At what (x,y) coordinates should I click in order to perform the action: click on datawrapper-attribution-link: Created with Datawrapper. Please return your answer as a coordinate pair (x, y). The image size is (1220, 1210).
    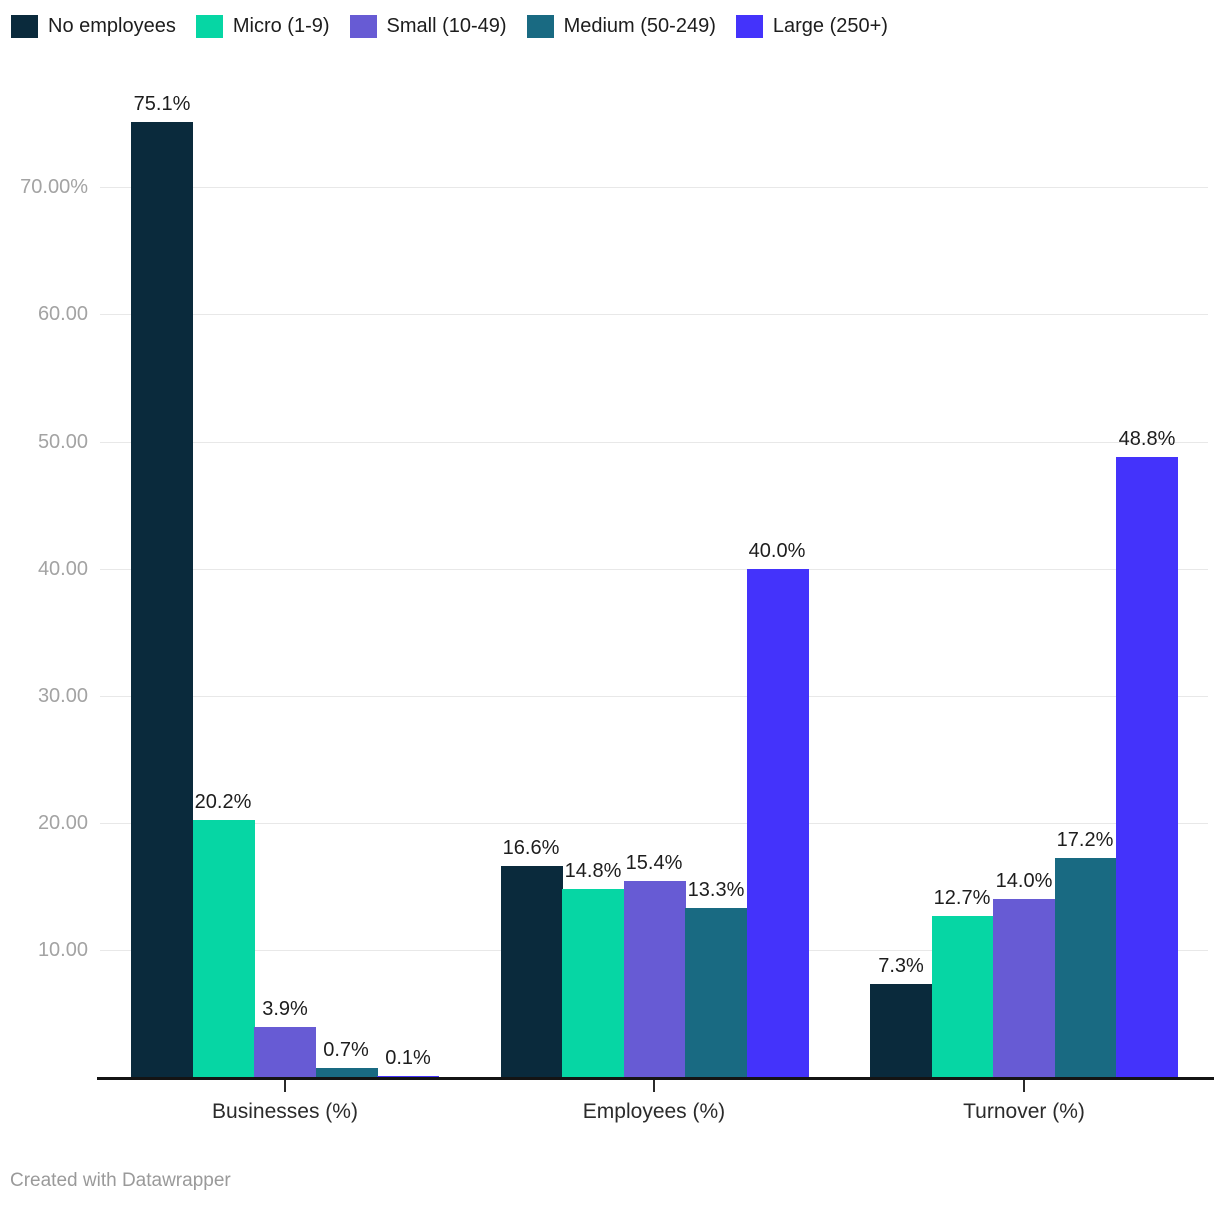
    Looking at the image, I should click on (120, 1180).